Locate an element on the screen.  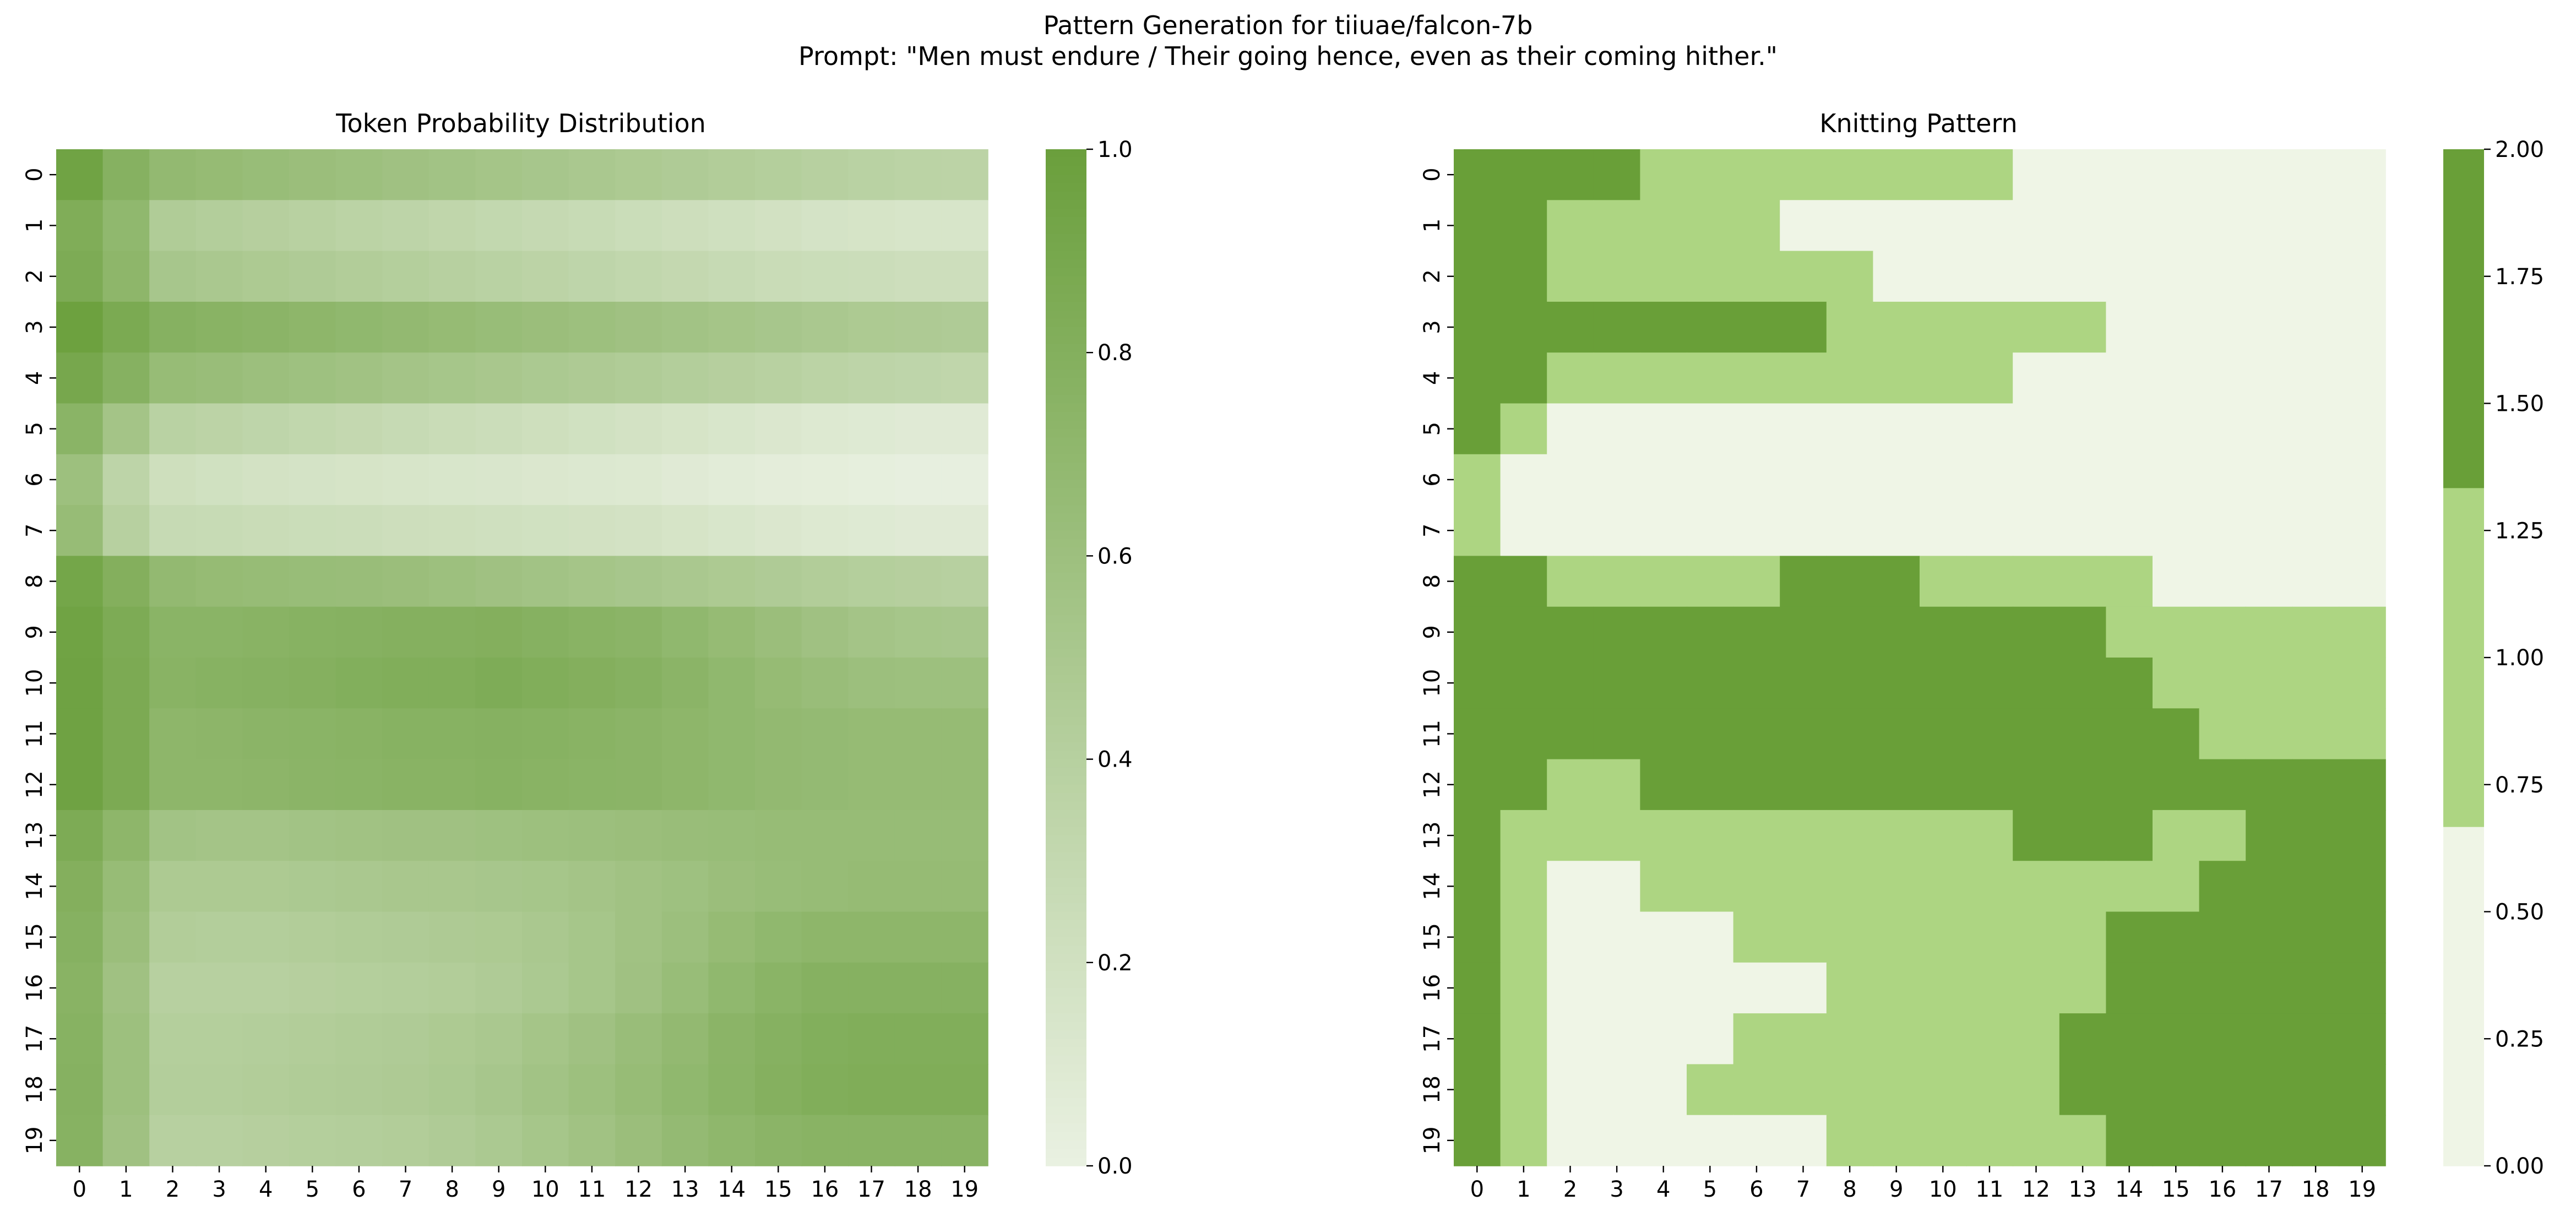
x-tick-label: 1 is located at coordinates (1524, 1189).